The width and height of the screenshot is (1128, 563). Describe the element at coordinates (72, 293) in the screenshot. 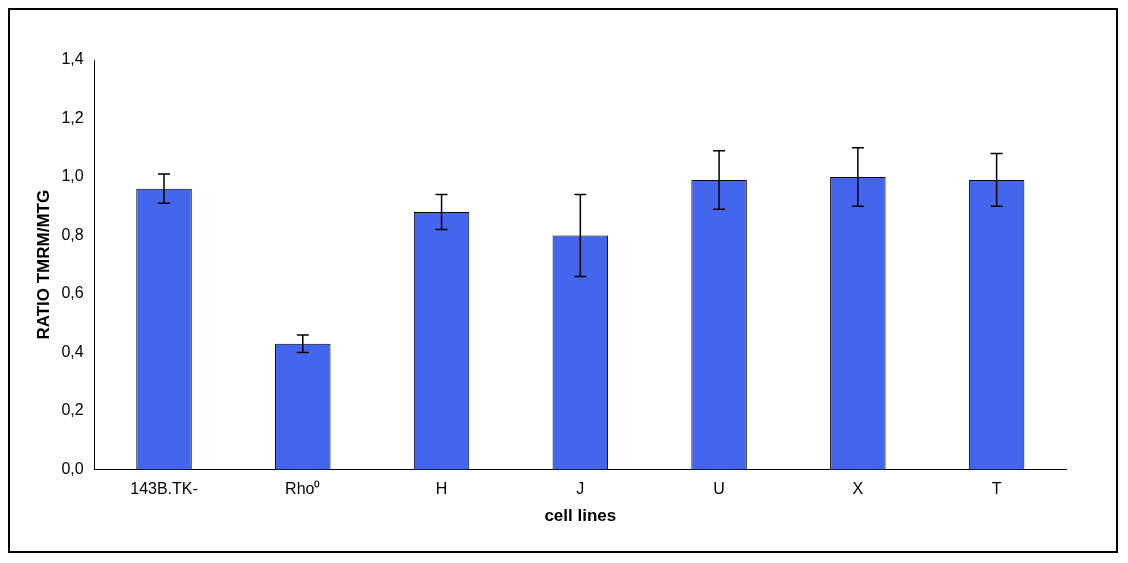

I see `y-tick-label: 0,6` at that location.